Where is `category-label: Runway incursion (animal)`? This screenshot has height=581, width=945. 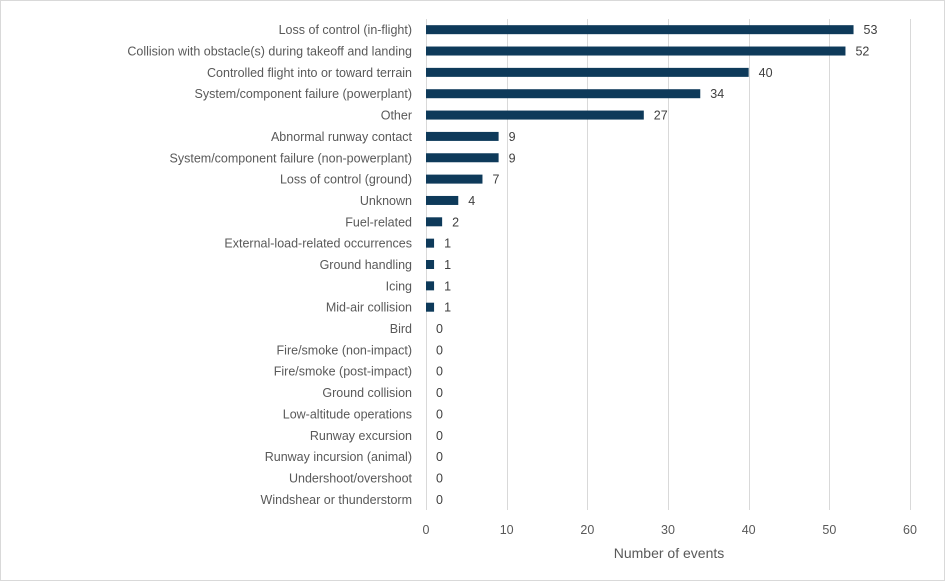 category-label: Runway incursion (animal) is located at coordinates (338, 457).